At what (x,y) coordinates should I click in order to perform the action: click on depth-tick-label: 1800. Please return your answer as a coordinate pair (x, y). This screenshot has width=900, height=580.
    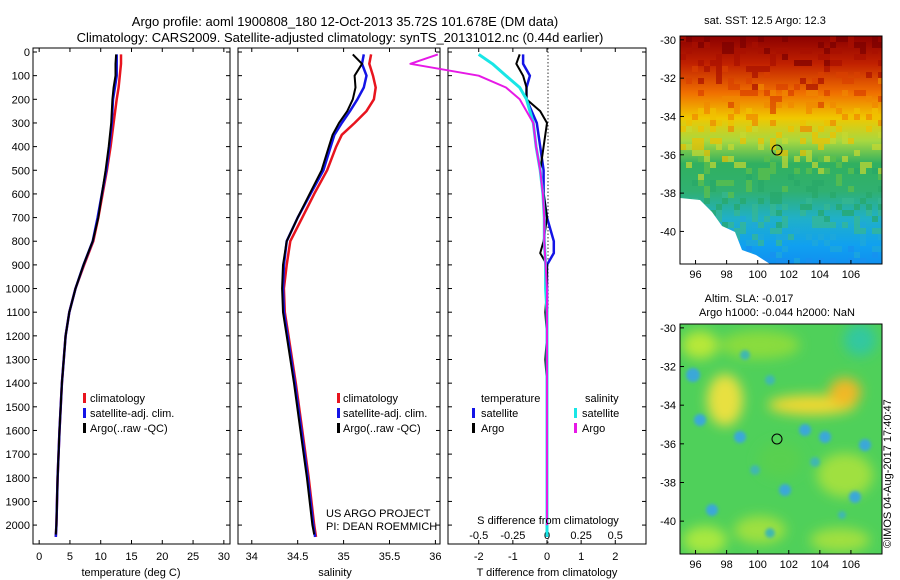
    Looking at the image, I should click on (18, 479).